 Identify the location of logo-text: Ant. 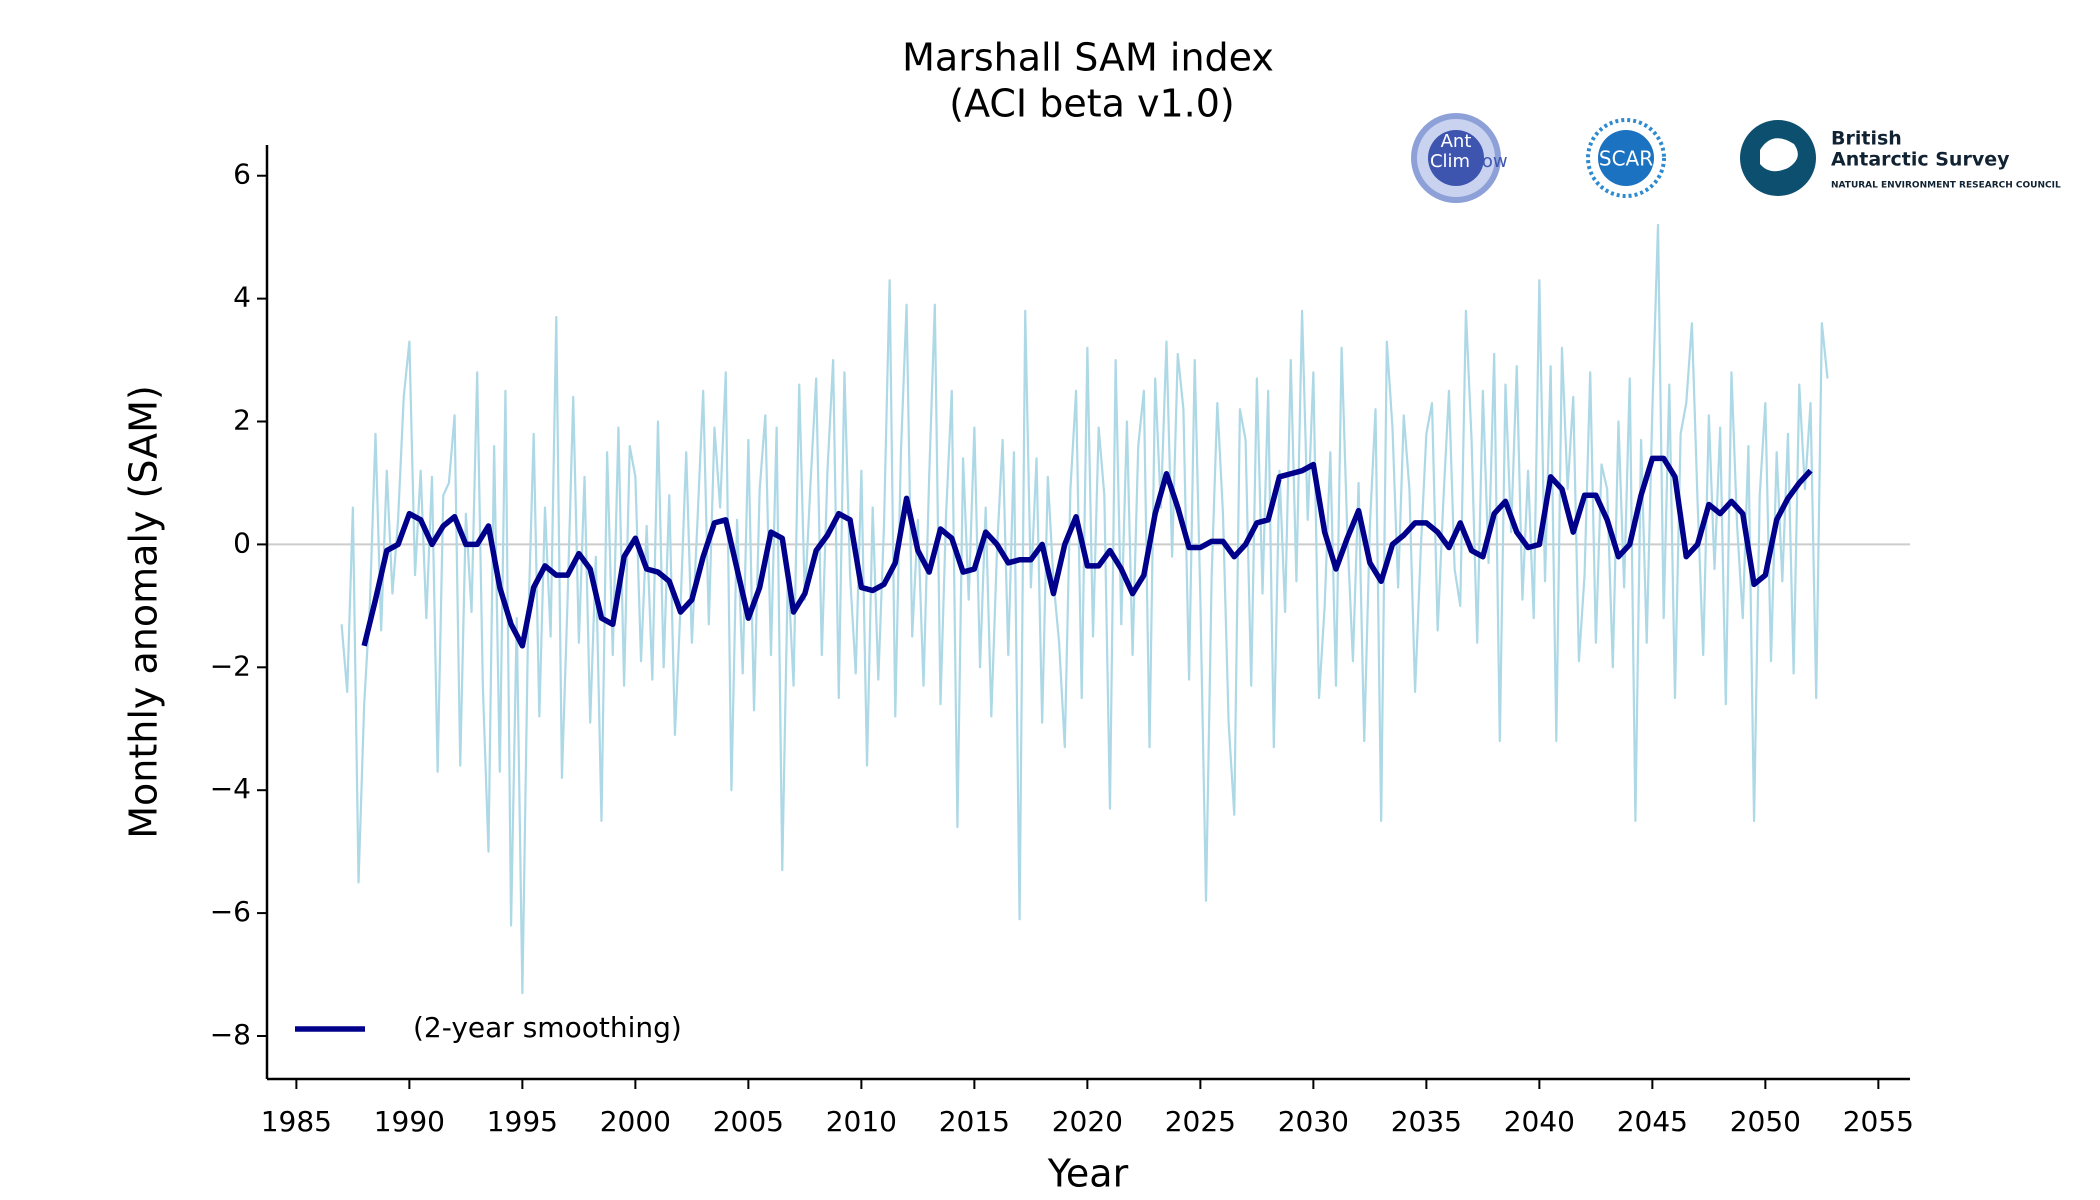
(1456, 141).